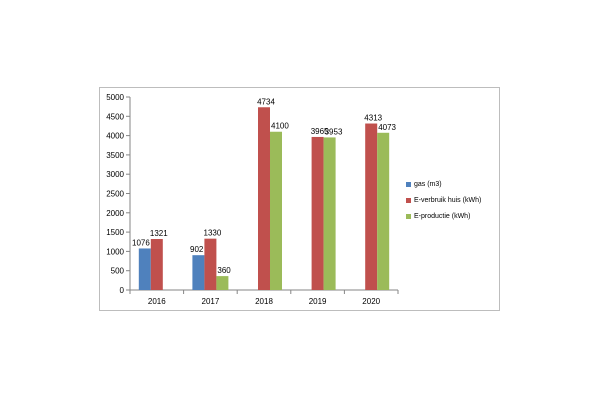  I want to click on data-label: 360, so click(224, 270).